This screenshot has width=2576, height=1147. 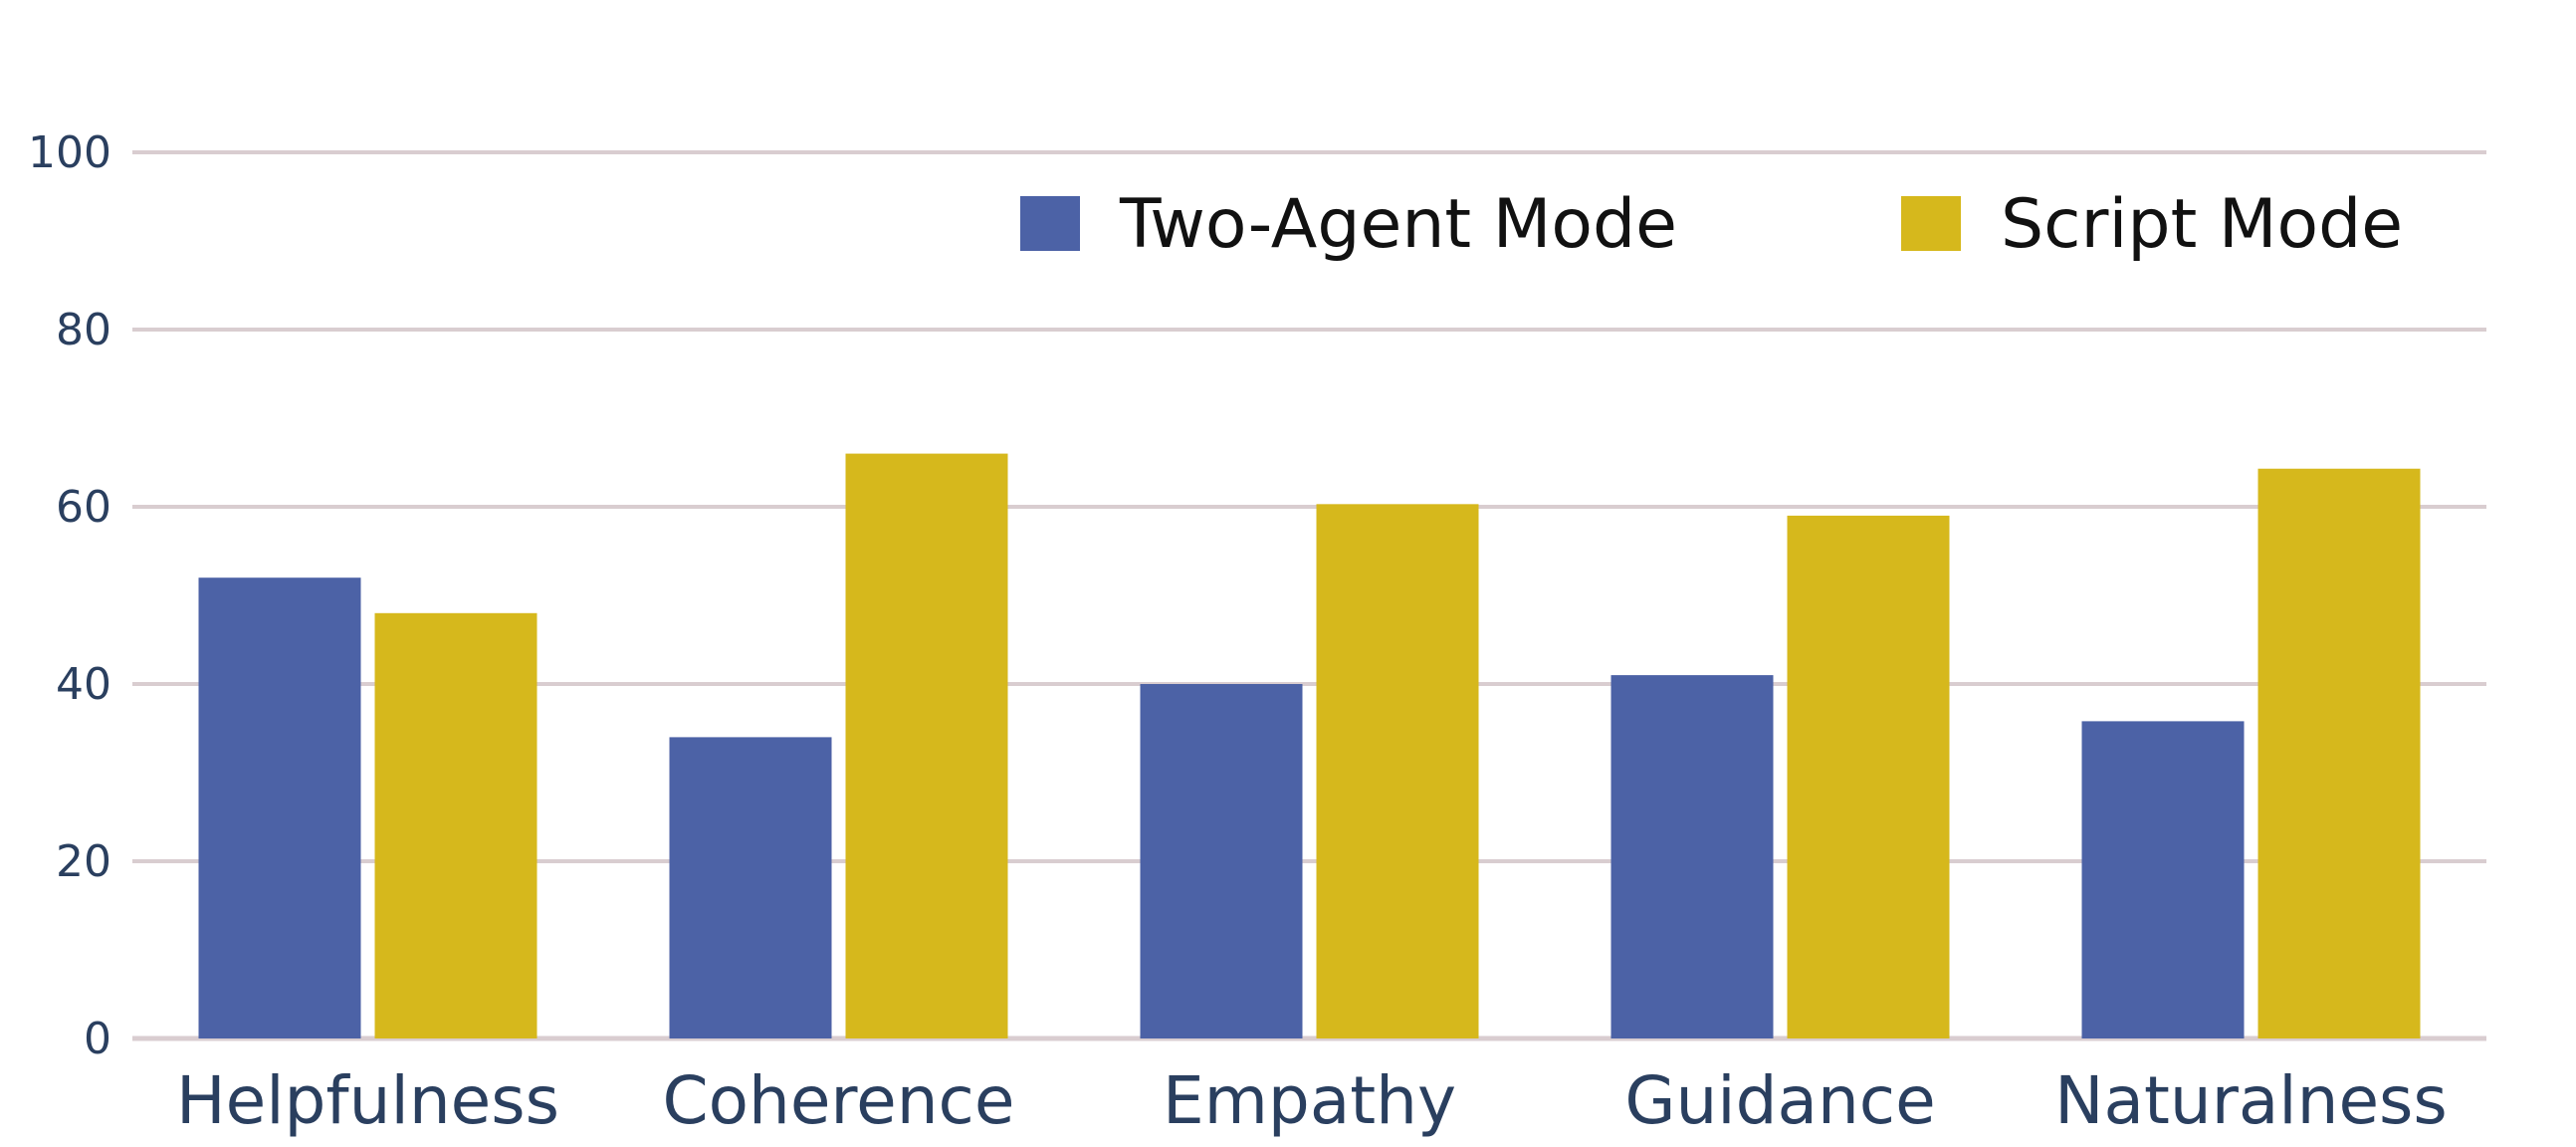 I want to click on bar-script-mode-naturalness, so click(x=2339, y=753).